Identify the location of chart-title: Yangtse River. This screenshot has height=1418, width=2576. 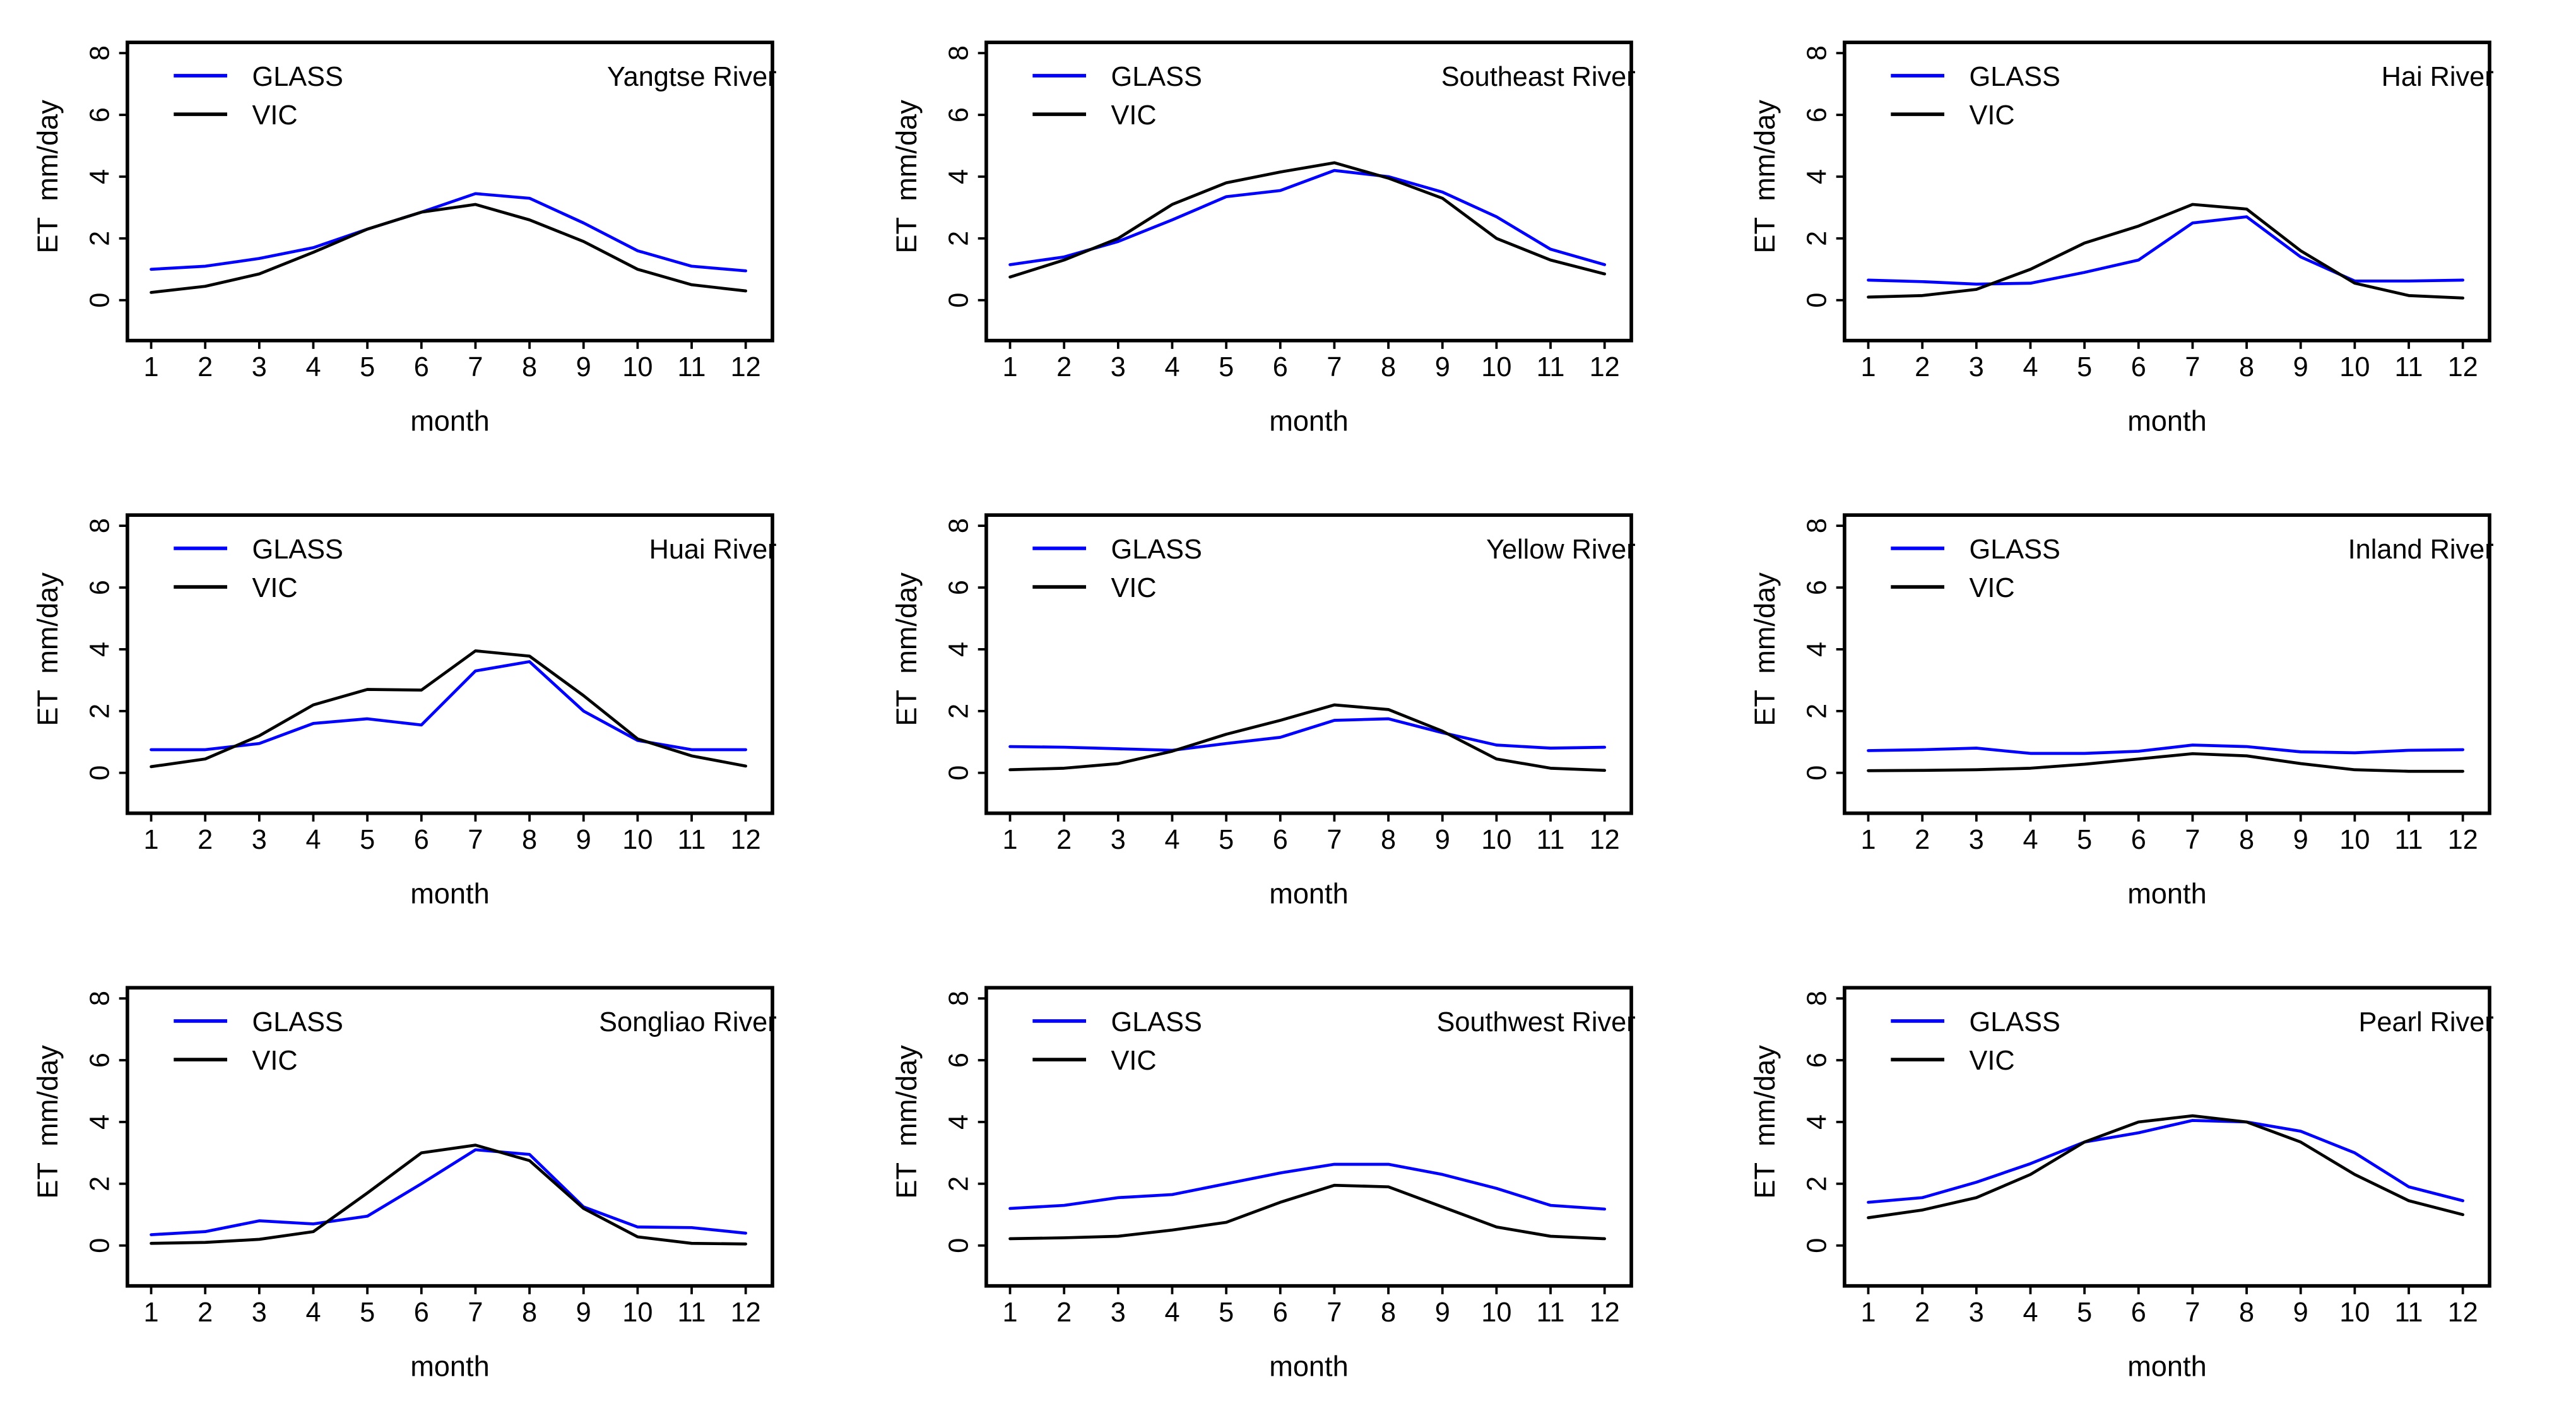
(692, 77).